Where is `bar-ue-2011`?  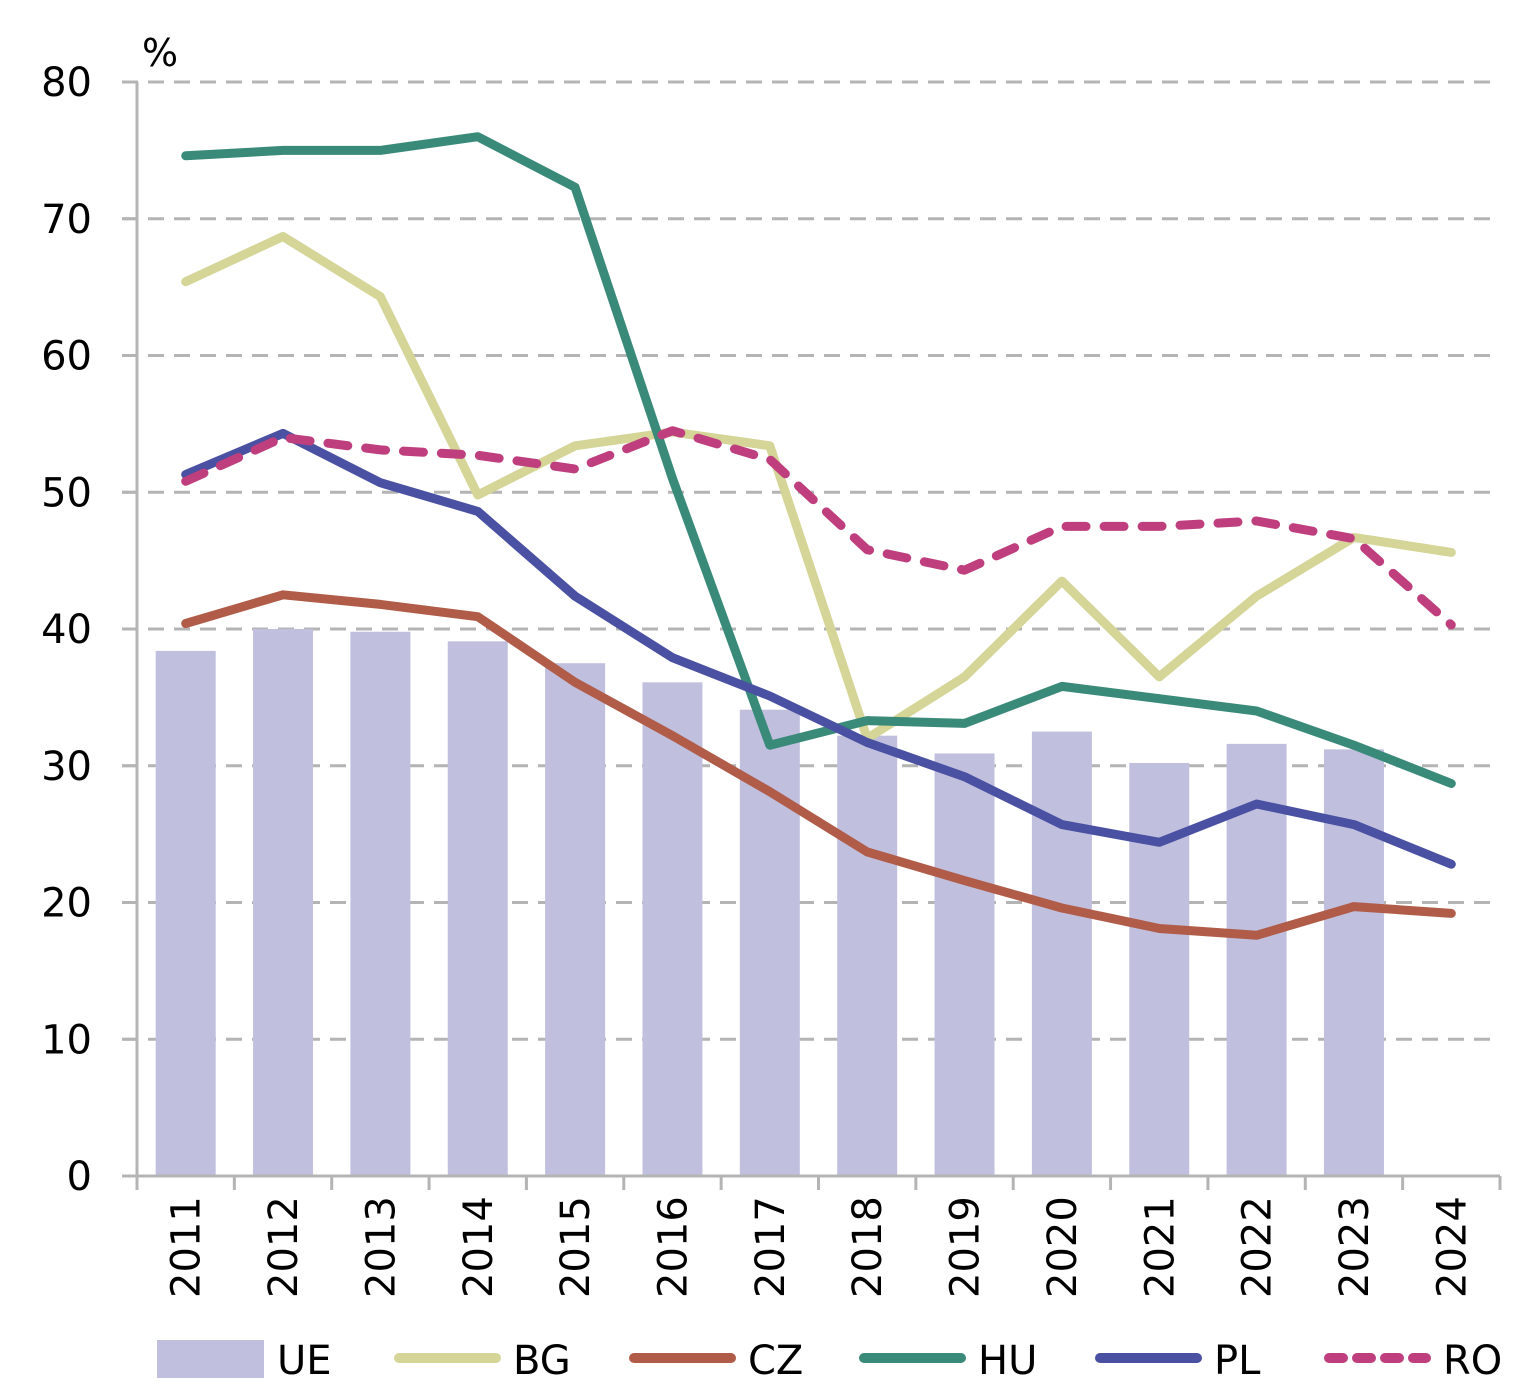
bar-ue-2011 is located at coordinates (185, 913).